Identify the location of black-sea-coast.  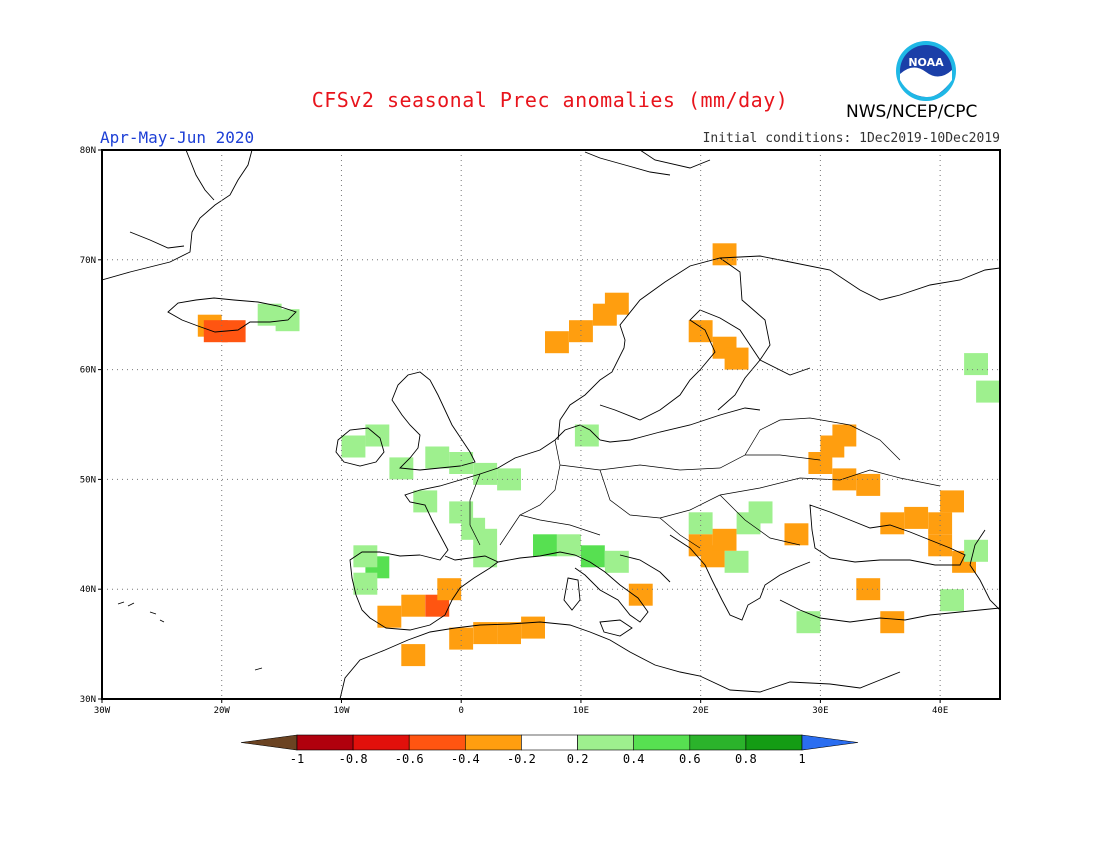
(887, 535).